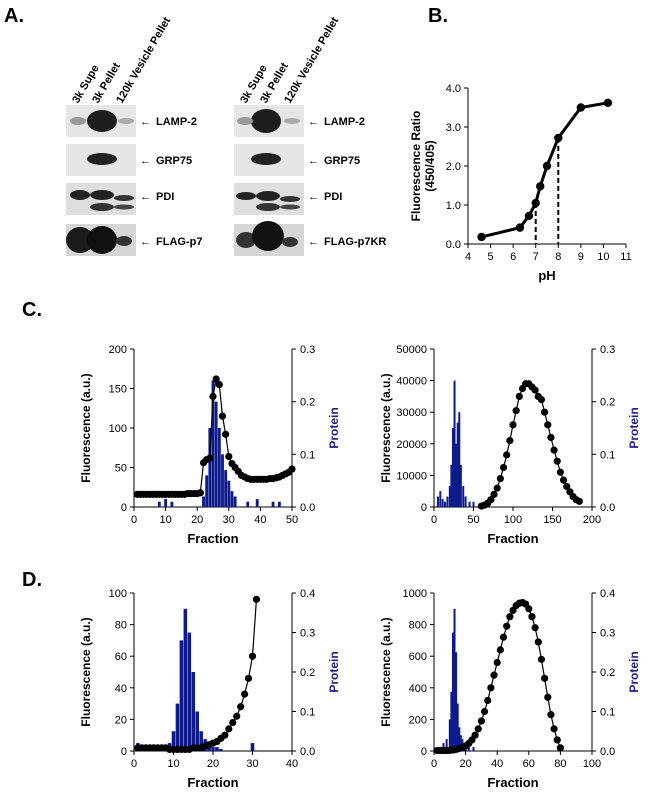 The width and height of the screenshot is (660, 800). Describe the element at coordinates (145, 122) in the screenshot. I see `blot-arrow-icon: ←` at that location.